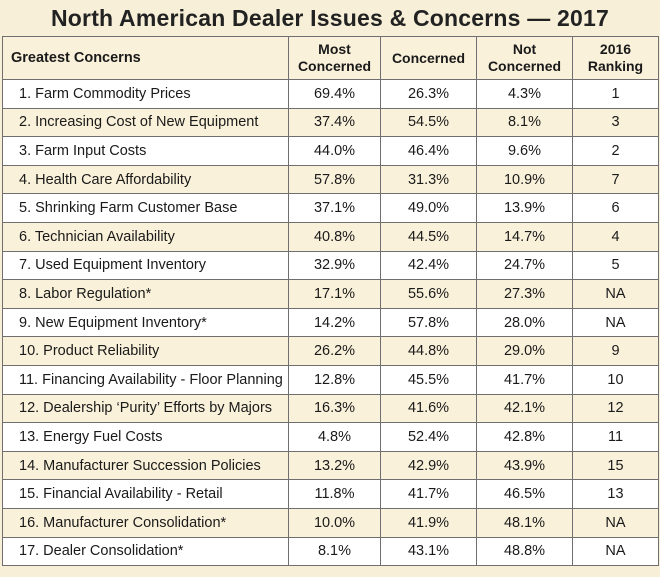 The height and width of the screenshot is (577, 660). Describe the element at coordinates (428, 408) in the screenshot. I see `cell-concerned: 41.6%` at that location.